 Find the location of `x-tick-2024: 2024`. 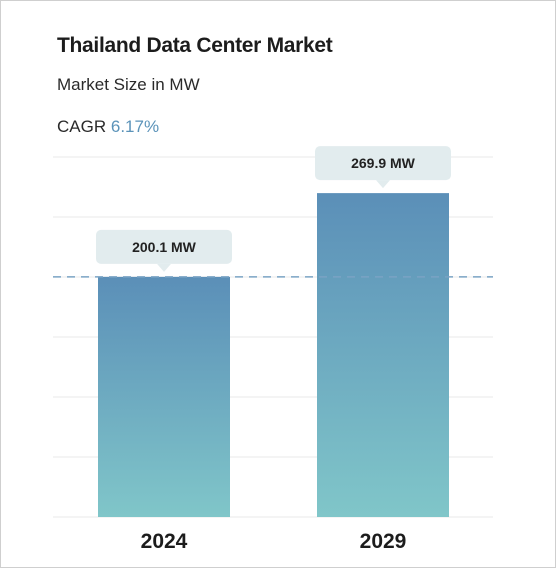

x-tick-2024: 2024 is located at coordinates (164, 541).